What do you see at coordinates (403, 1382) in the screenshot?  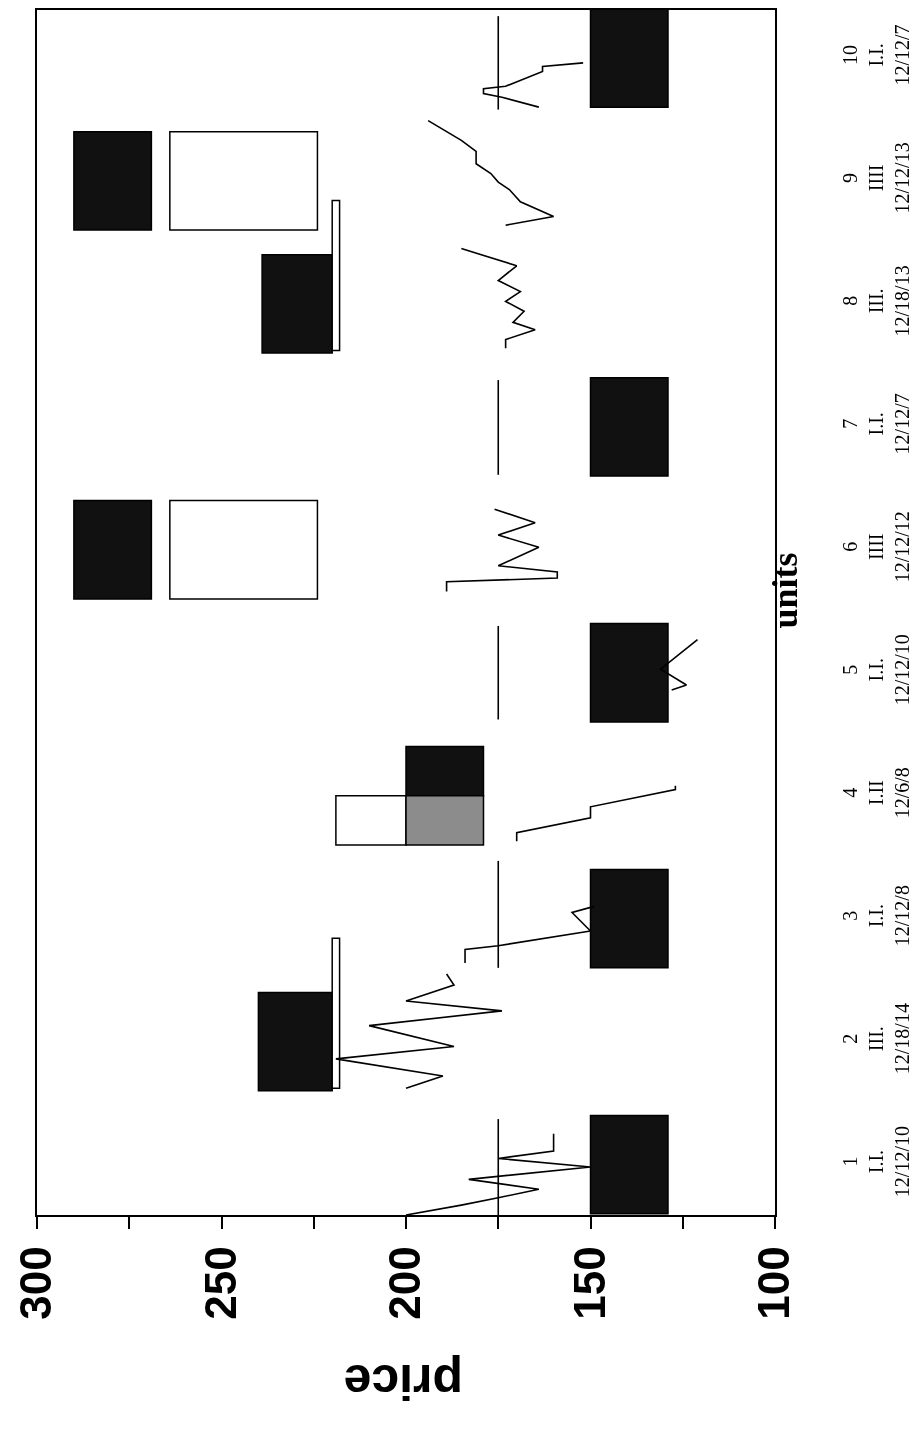 I see `x-axis-title: price` at bounding box center [403, 1382].